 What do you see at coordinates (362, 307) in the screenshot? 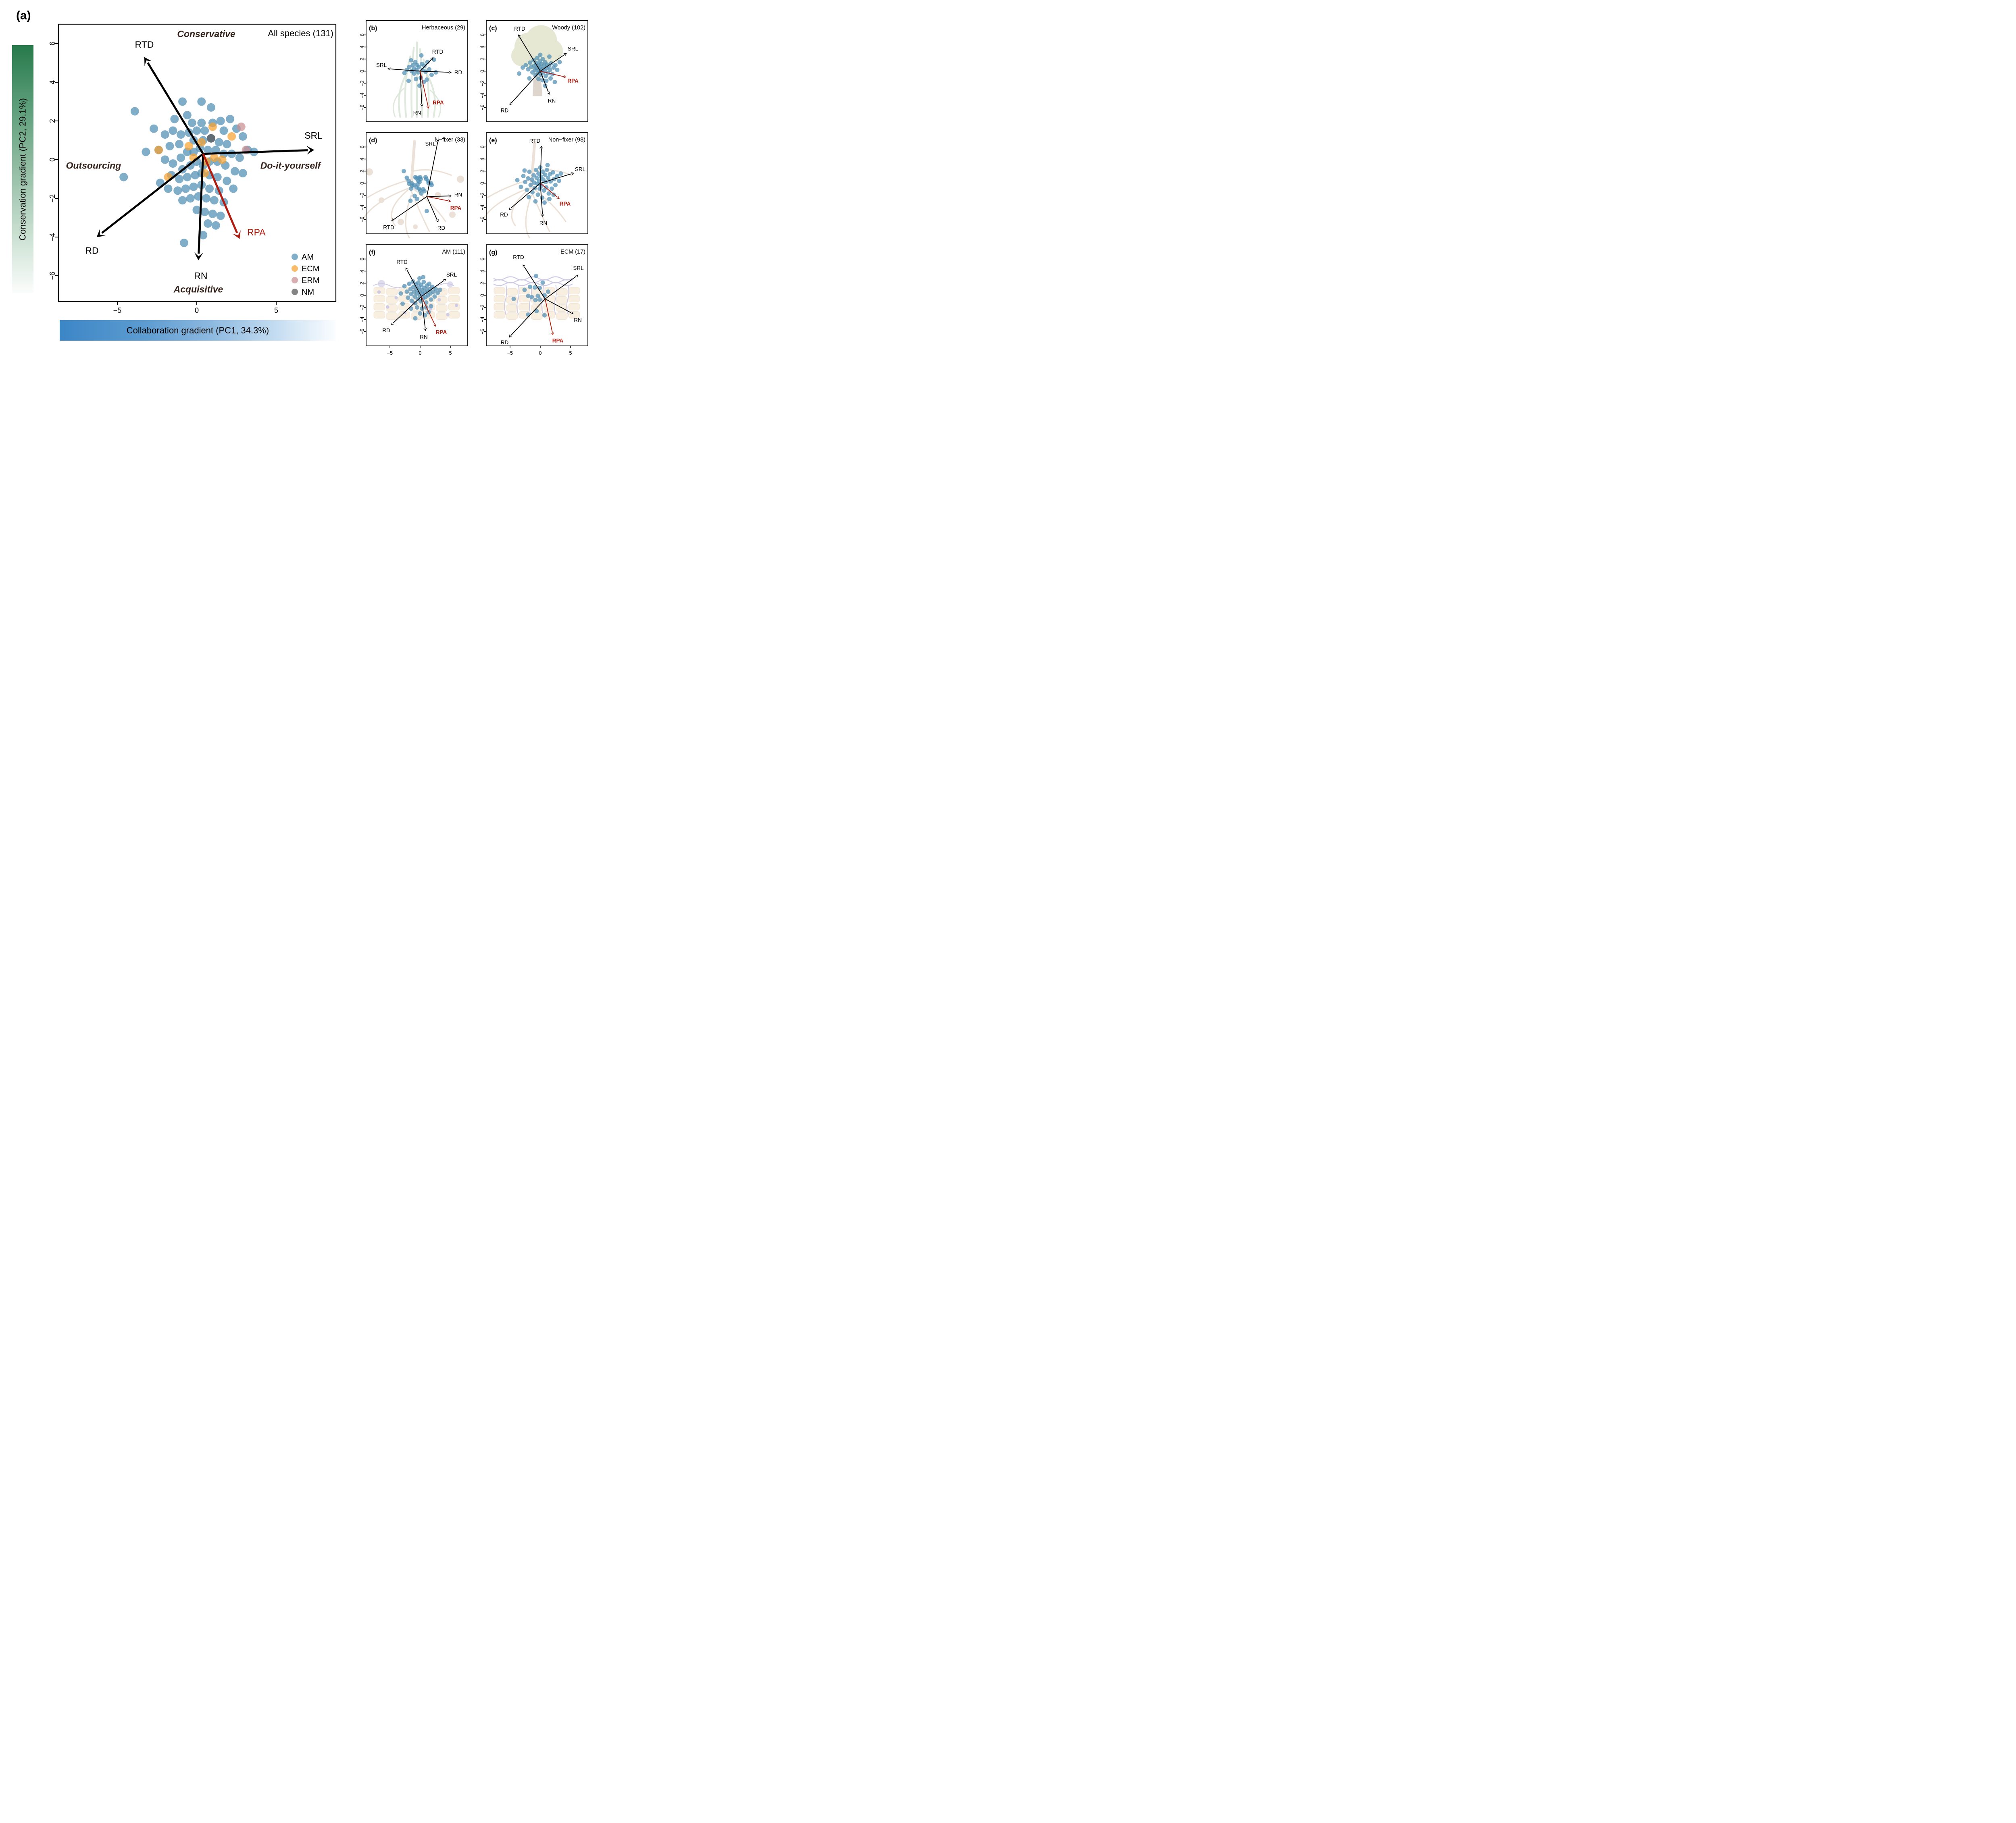
I see `y-tick-label: −2` at bounding box center [362, 307].